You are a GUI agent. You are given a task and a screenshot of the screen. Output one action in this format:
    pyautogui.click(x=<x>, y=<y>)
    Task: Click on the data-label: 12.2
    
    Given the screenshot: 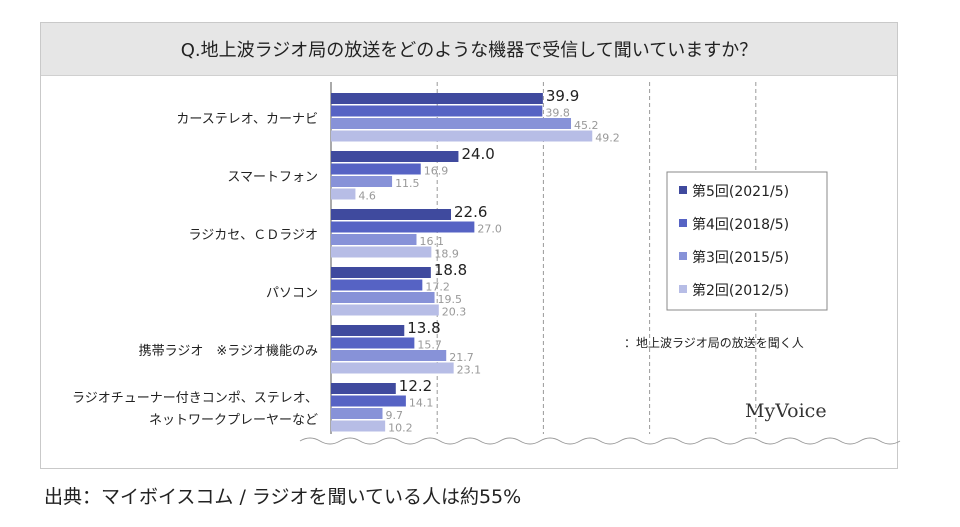 What is the action you would take?
    pyautogui.click(x=415, y=386)
    